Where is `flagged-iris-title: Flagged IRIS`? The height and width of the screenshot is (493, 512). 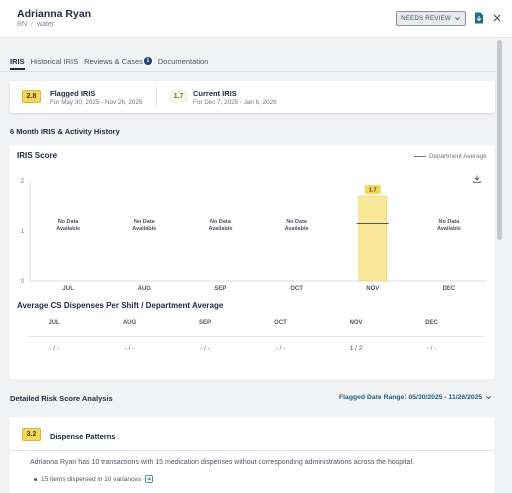
flagged-iris-title: Flagged IRIS is located at coordinates (73, 93).